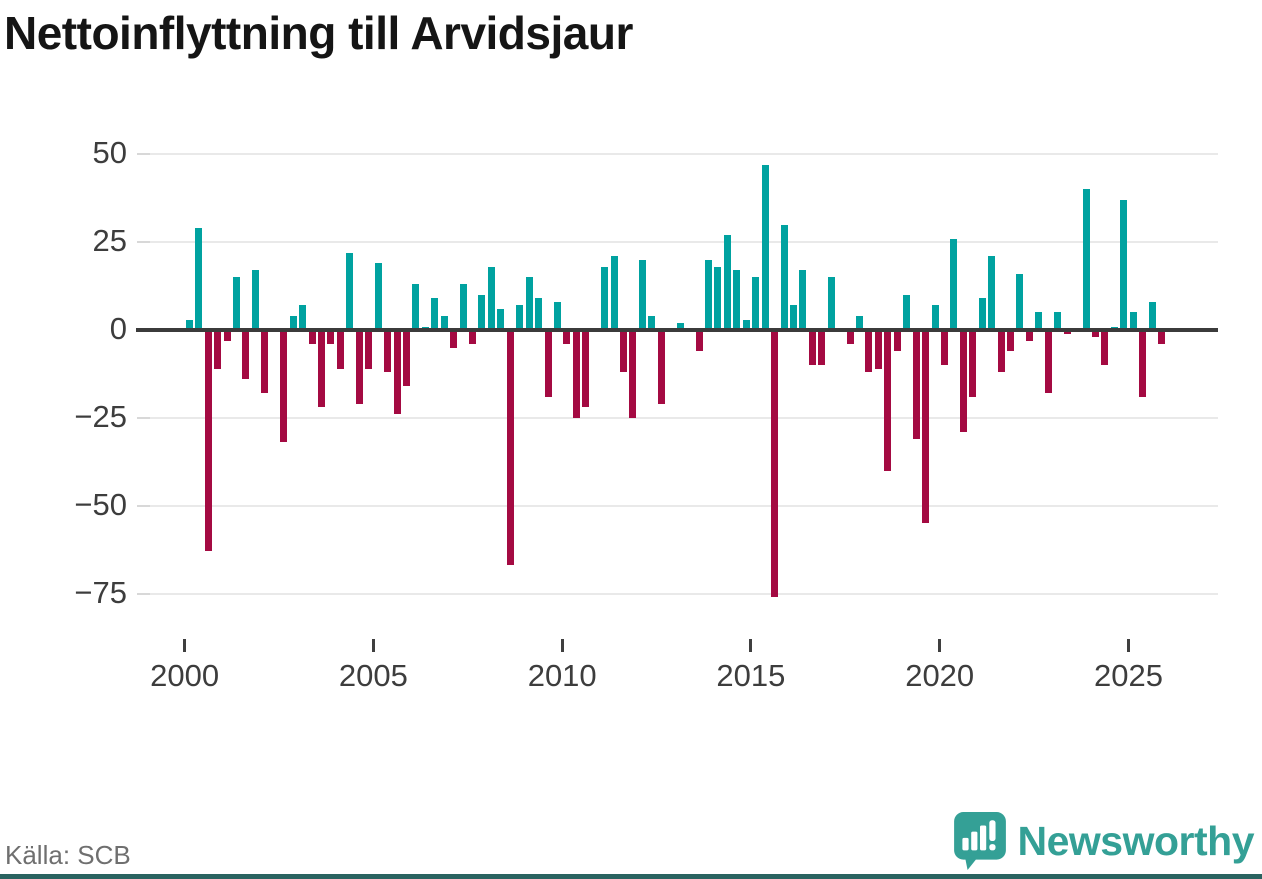 This screenshot has height=879, width=1262. What do you see at coordinates (359, 367) in the screenshot?
I see `bar-2004Q3` at bounding box center [359, 367].